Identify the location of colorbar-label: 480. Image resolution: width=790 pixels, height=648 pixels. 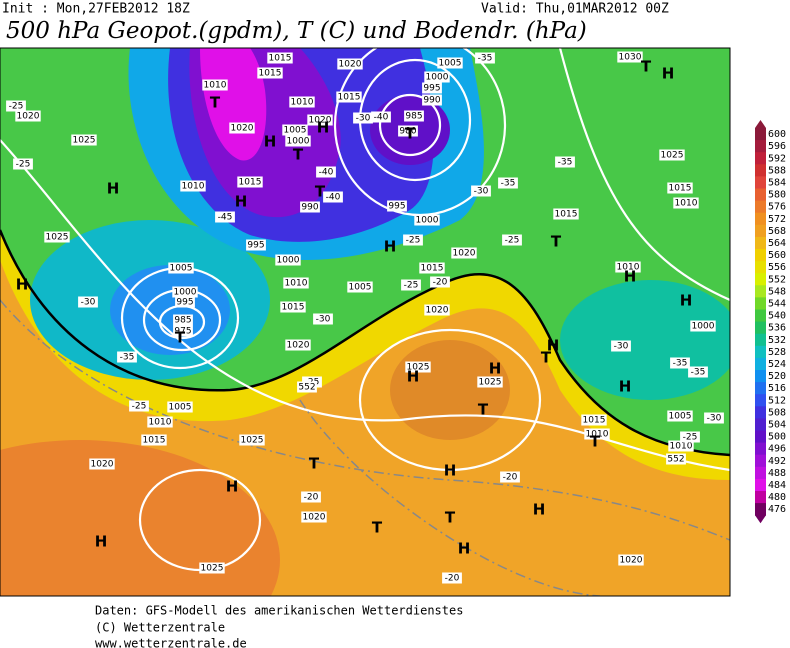
(777, 497).